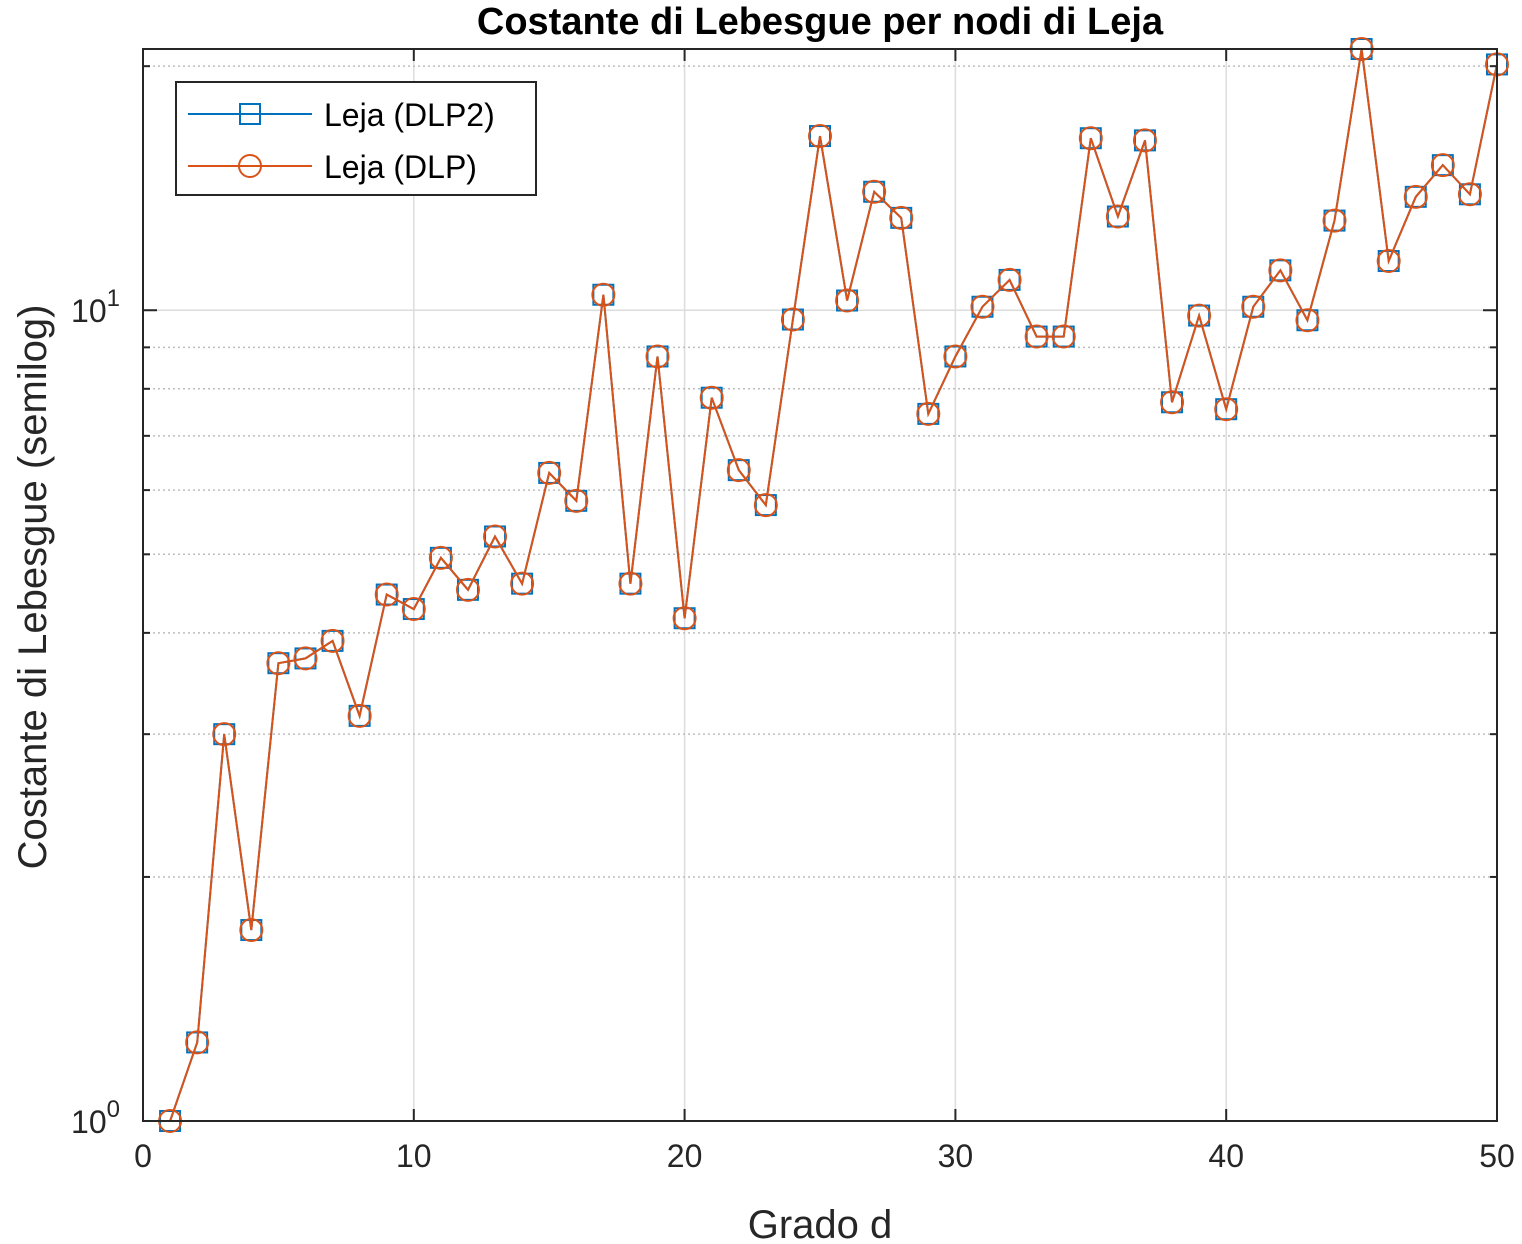 Image resolution: width=1522 pixels, height=1244 pixels. What do you see at coordinates (820, 1223) in the screenshot?
I see `x-axis-label: Grado d` at bounding box center [820, 1223].